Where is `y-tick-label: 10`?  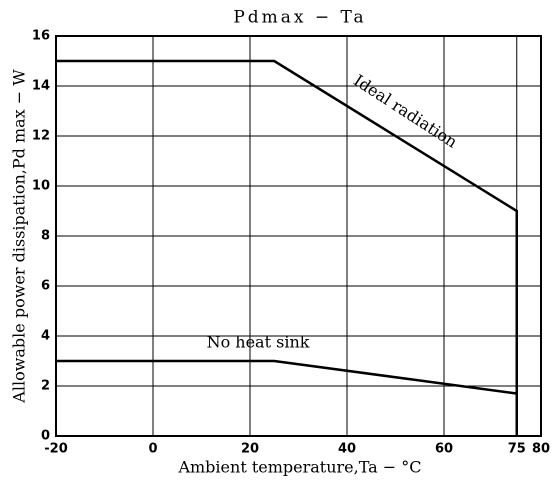 y-tick-label: 10 is located at coordinates (41, 186).